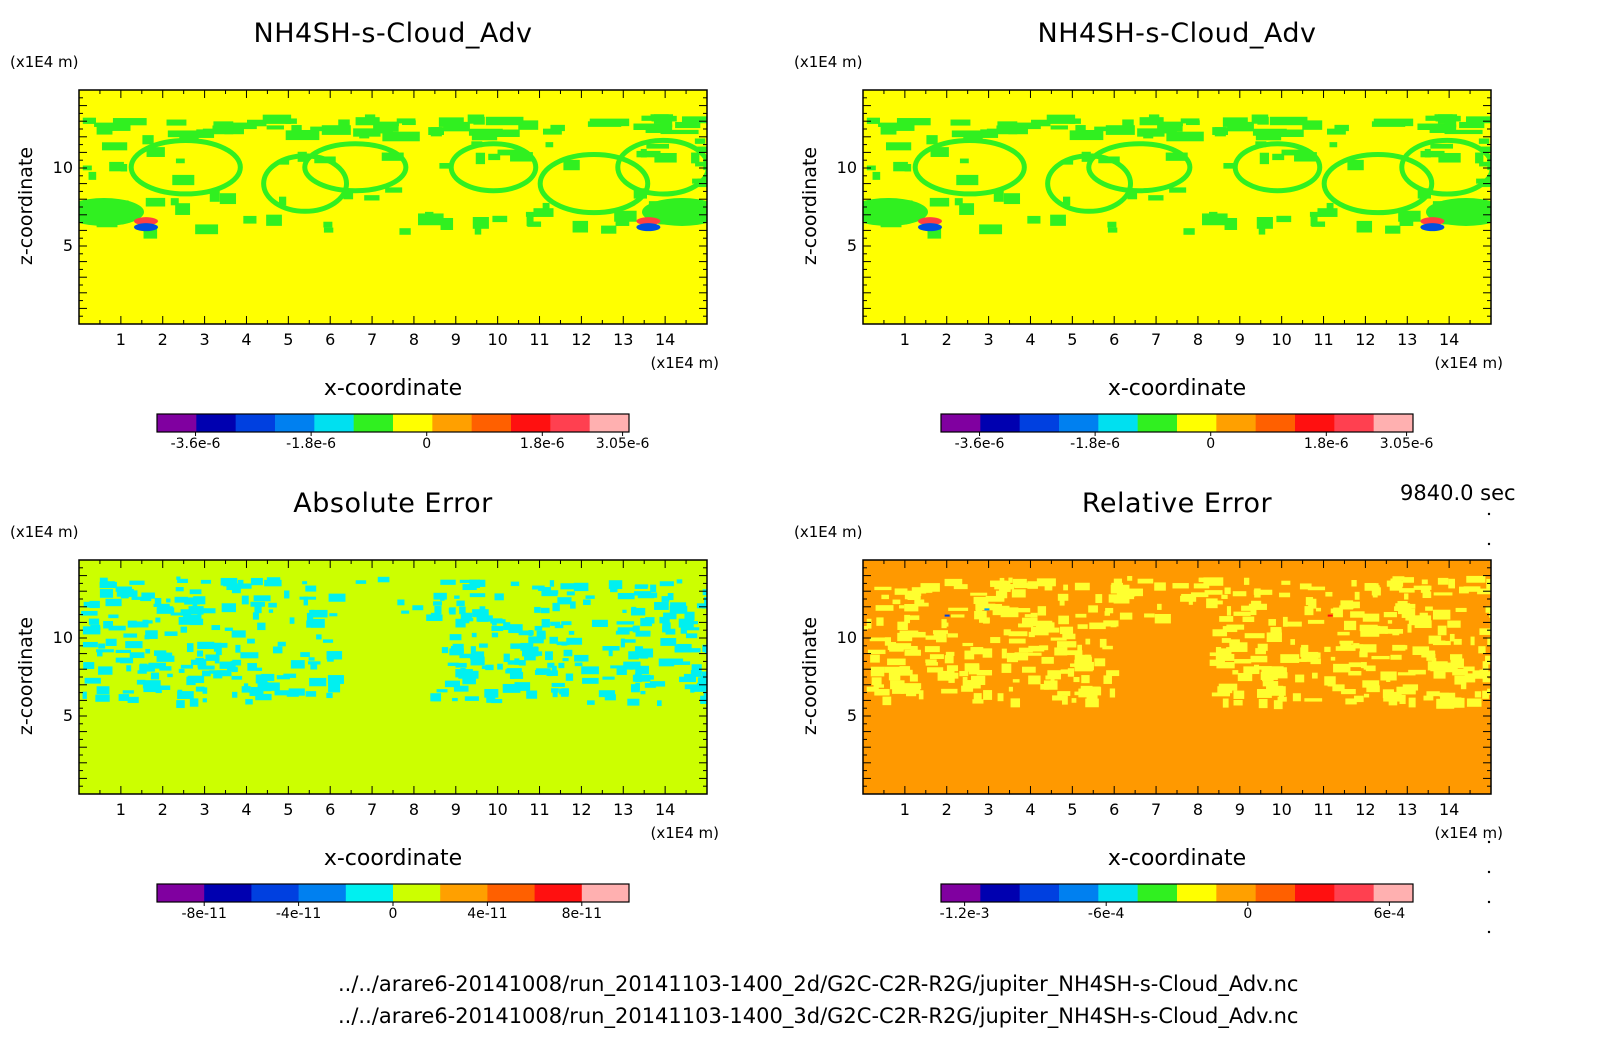 This screenshot has width=1604, height=1054. I want to click on colorbar-label: -1.8e-6, so click(311, 444).